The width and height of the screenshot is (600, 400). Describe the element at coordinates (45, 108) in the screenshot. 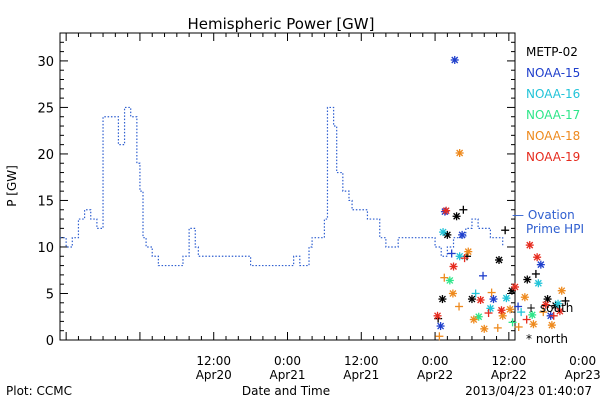

I see `y-tick-label: 25` at that location.